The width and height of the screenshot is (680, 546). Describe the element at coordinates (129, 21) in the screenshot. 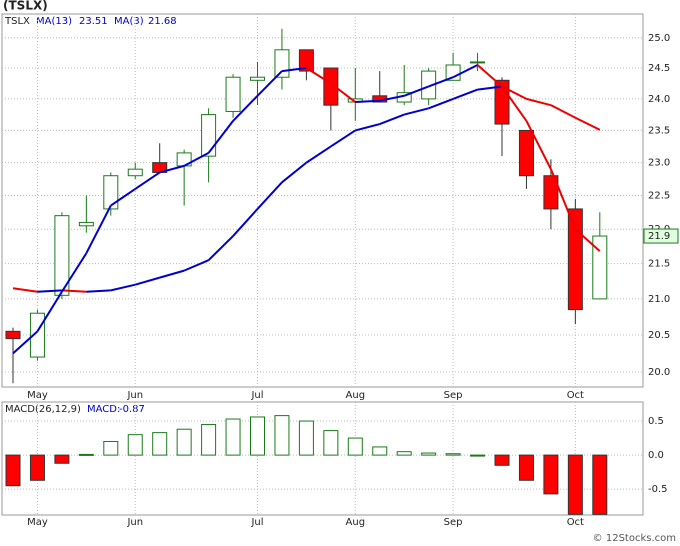

I see `legend-ma3: MA(3)` at that location.